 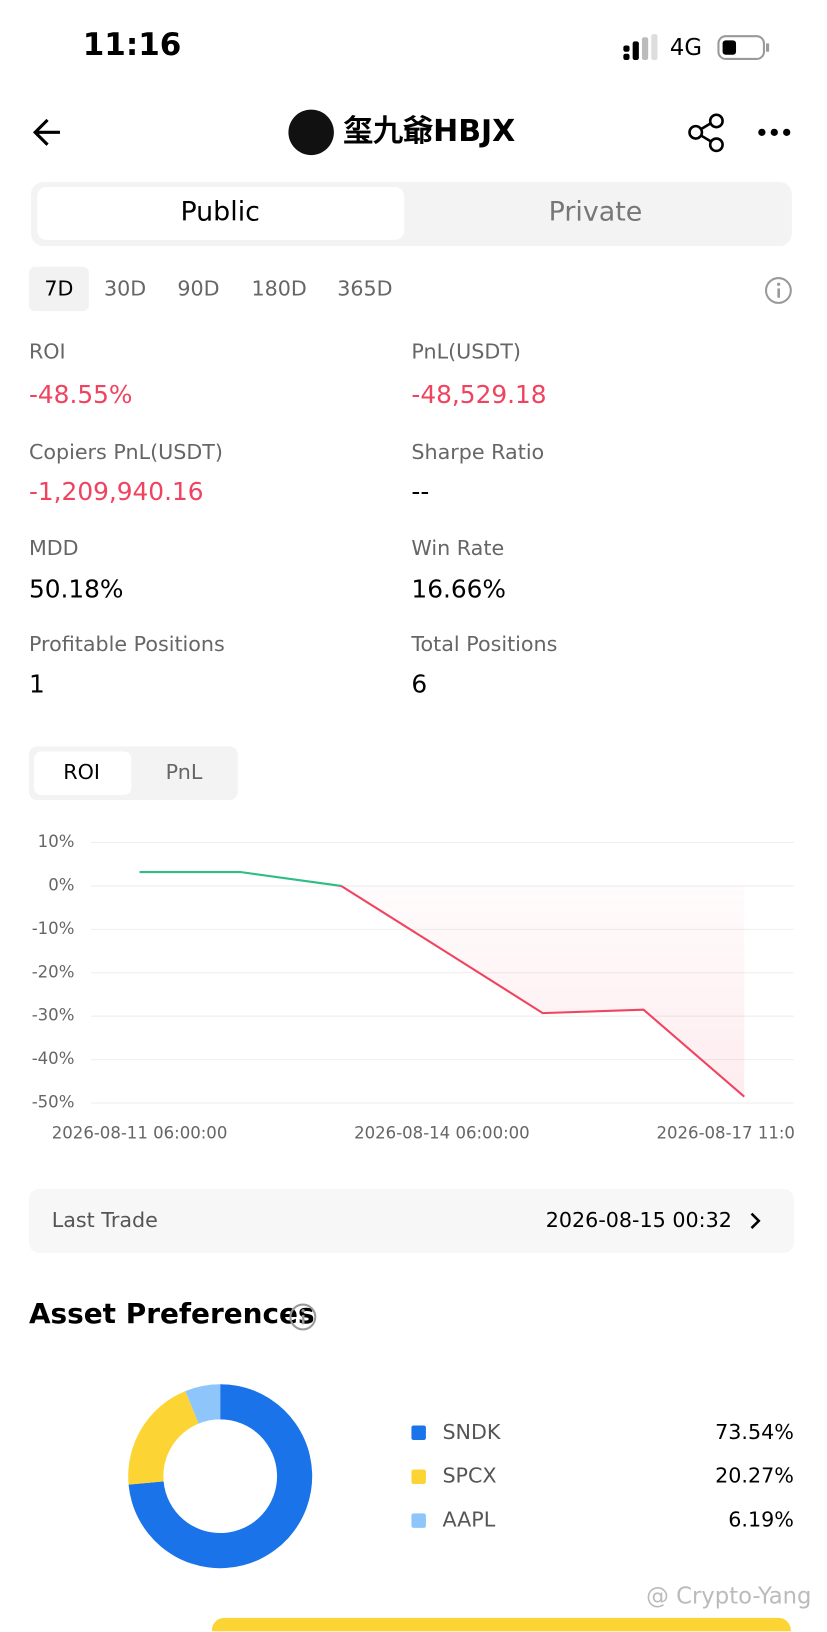 What do you see at coordinates (728, 1597) in the screenshot?
I see `watermark: @ Crypto-Yang` at bounding box center [728, 1597].